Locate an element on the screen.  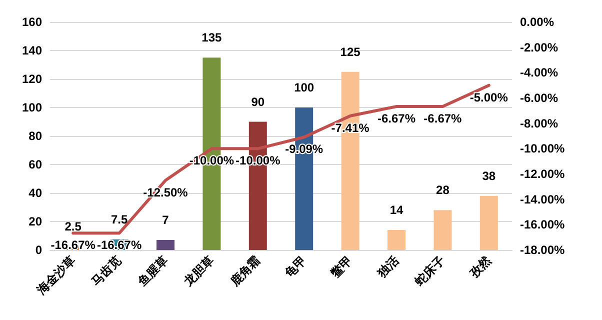
data-label: -16.67% is located at coordinates (73, 245).